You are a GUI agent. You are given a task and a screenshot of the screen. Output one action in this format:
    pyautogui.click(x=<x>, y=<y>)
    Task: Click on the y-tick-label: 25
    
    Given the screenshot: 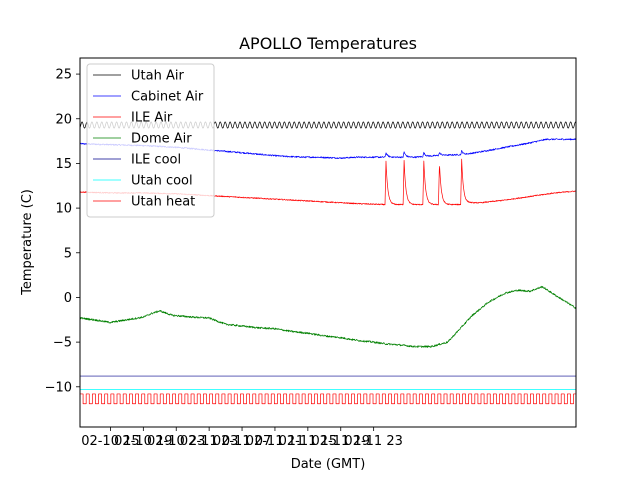 What is the action you would take?
    pyautogui.click(x=63, y=75)
    